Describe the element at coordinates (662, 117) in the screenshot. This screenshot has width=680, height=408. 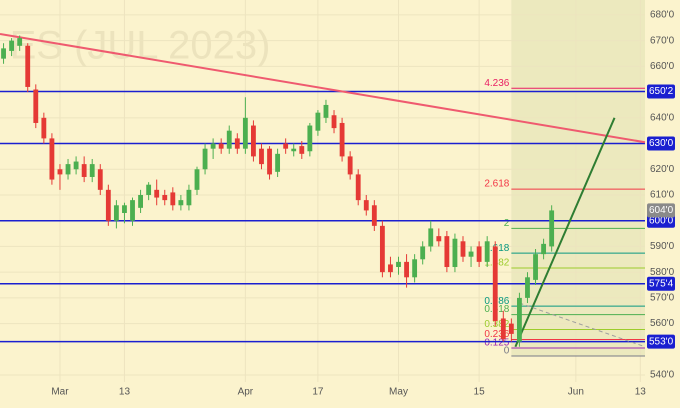
I see `y-tick-label: 640'0` at that location.